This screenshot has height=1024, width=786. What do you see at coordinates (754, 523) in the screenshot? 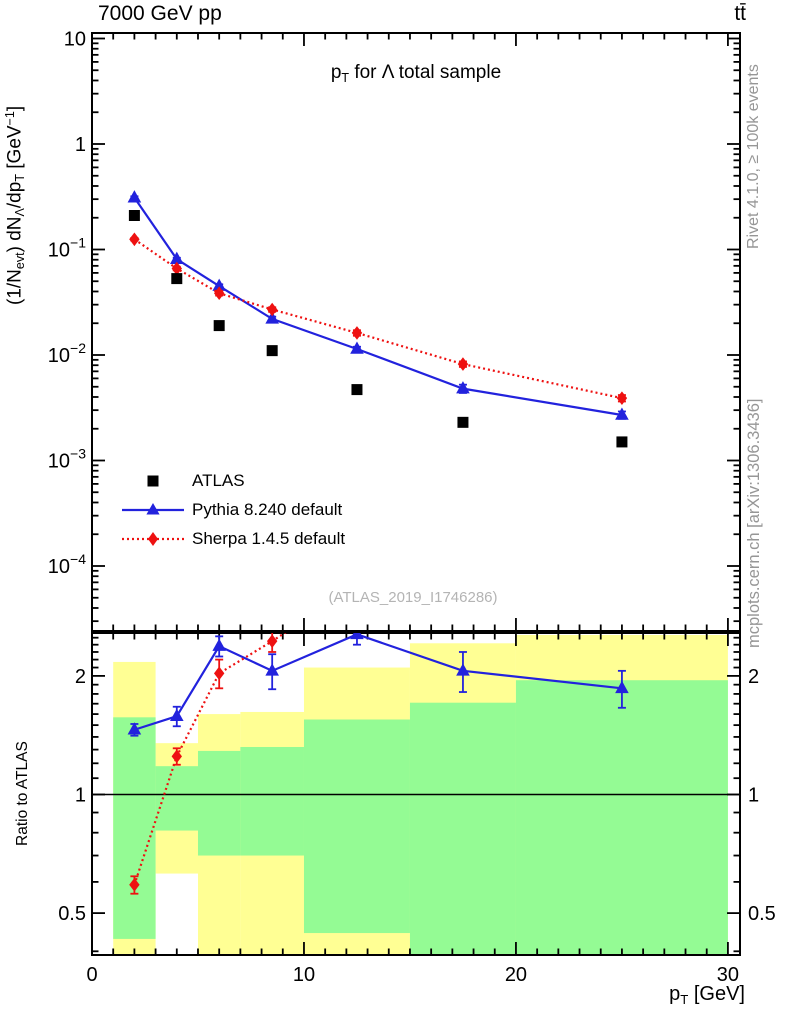
I see `mcplots-reference-note: mcplots.cern.ch [arXiv:1306.3436]` at bounding box center [754, 523].